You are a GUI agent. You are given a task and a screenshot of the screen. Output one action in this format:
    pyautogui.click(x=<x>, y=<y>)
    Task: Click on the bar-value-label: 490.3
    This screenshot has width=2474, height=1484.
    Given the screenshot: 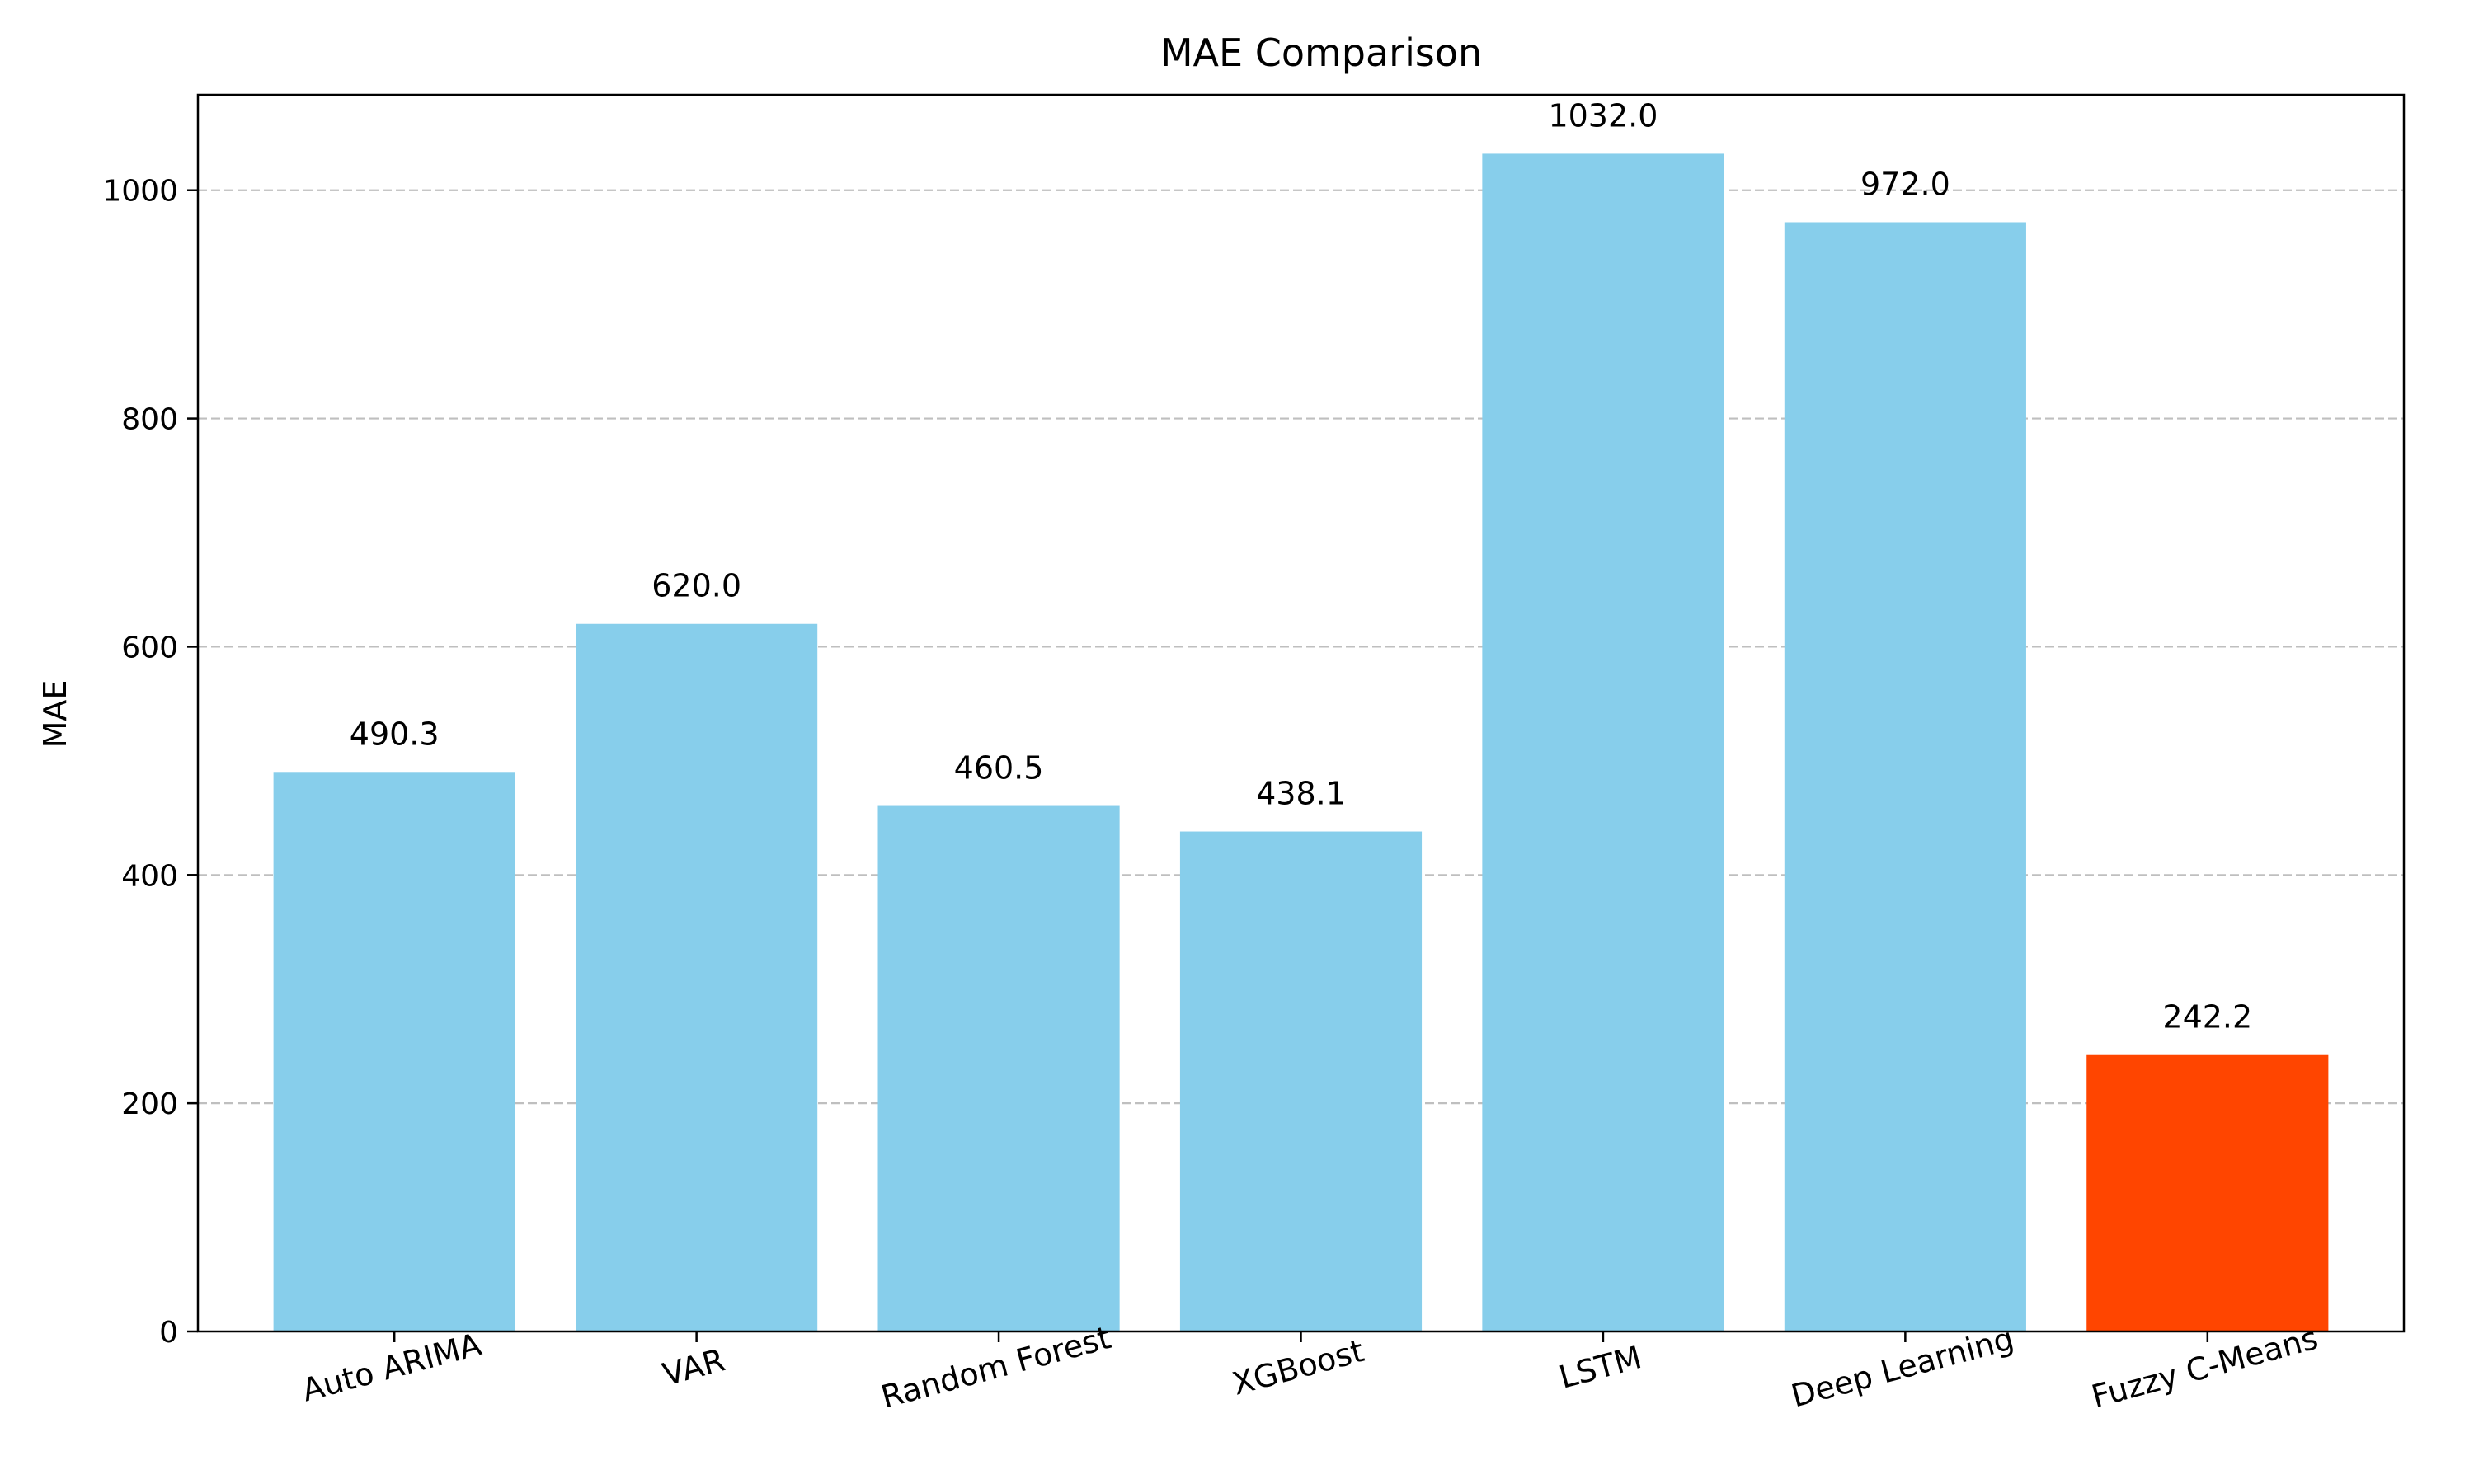 What is the action you would take?
    pyautogui.click(x=395, y=734)
    